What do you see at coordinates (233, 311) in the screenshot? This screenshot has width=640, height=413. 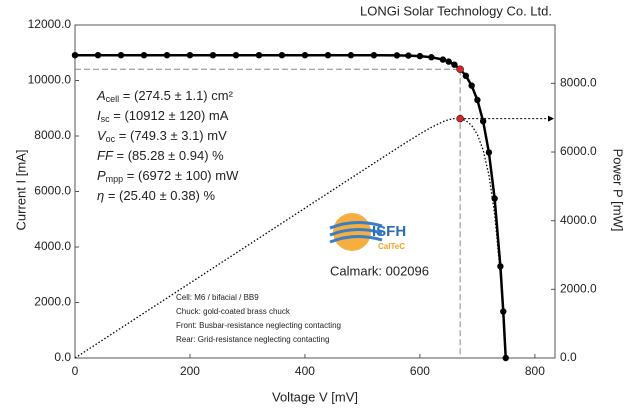 I see `note: Chuck: gold-coated brass chuck` at bounding box center [233, 311].